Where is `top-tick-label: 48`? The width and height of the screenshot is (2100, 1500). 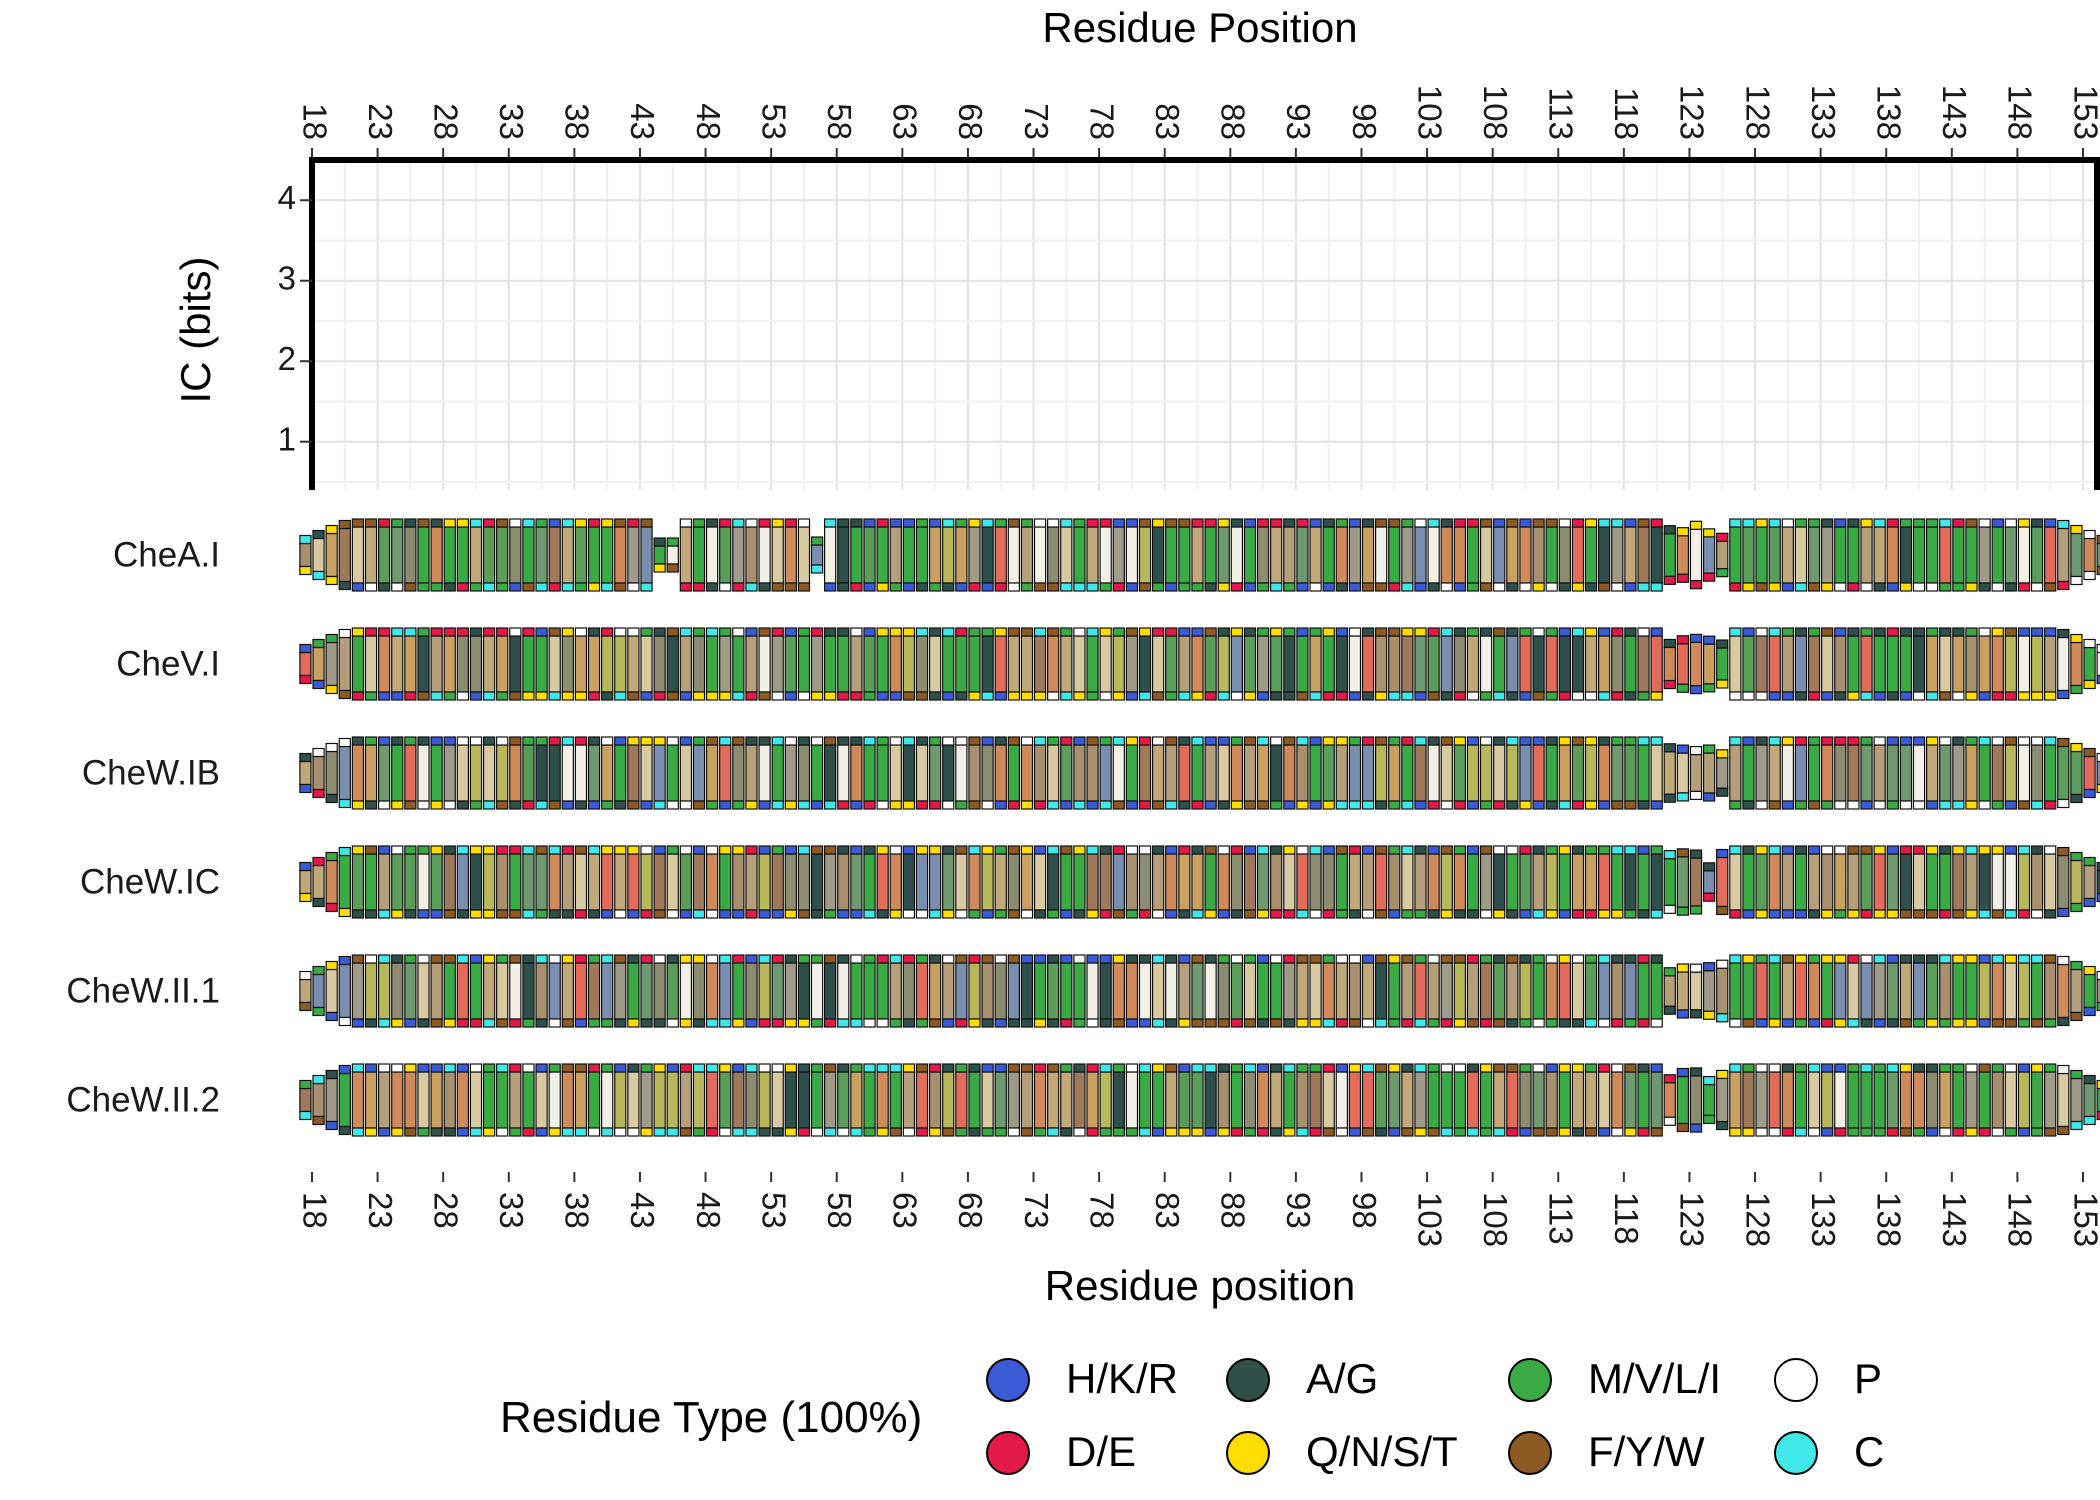 top-tick-label: 48 is located at coordinates (708, 121).